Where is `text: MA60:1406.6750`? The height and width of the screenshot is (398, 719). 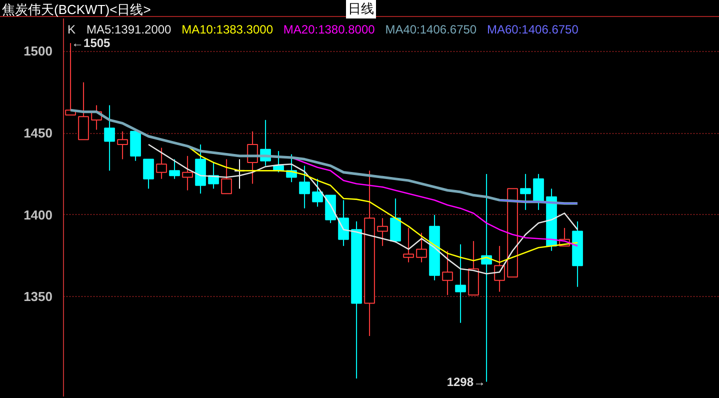
text: MA60:1406.6750 is located at coordinates (533, 29).